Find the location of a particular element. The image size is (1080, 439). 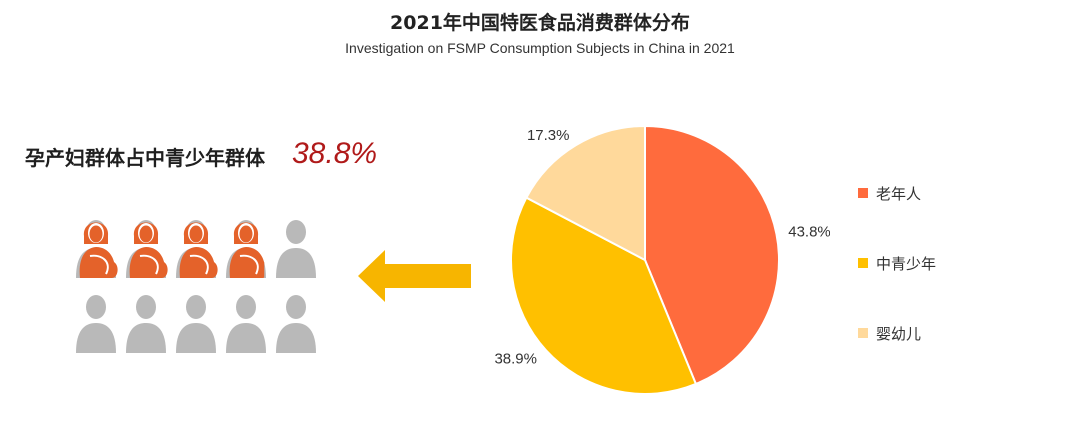

highlight-label: 孕产妇群体占中青少年群体 is located at coordinates (145, 158).